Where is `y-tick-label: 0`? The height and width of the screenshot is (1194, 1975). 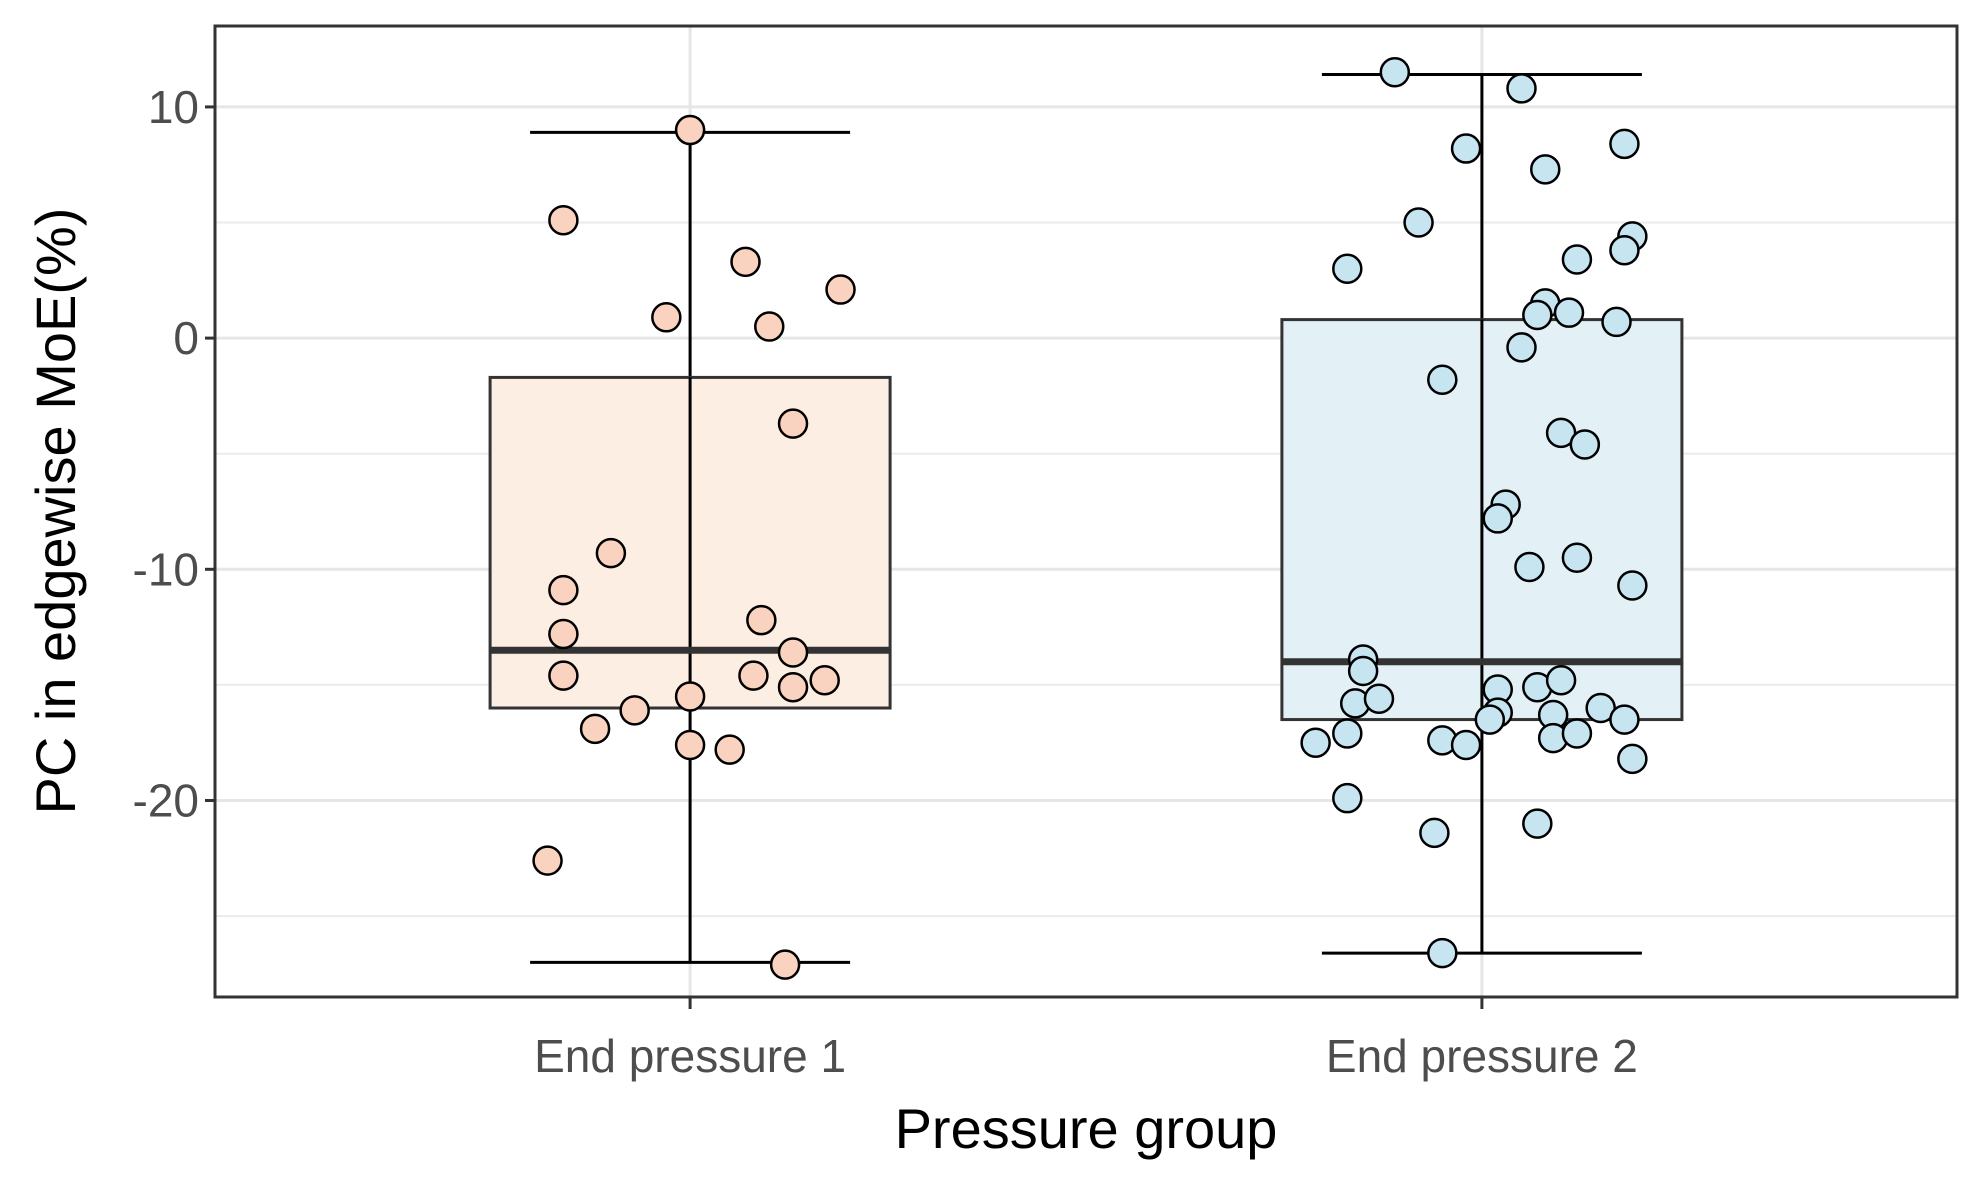 y-tick-label: 0 is located at coordinates (186, 338).